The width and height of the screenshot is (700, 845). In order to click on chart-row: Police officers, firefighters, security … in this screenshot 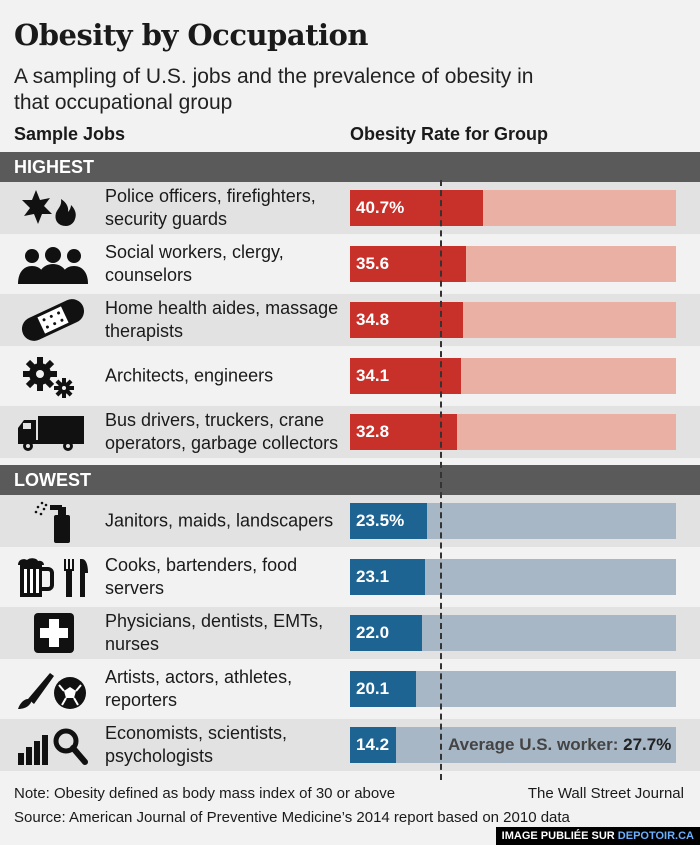, I will do `click(350, 208)`.